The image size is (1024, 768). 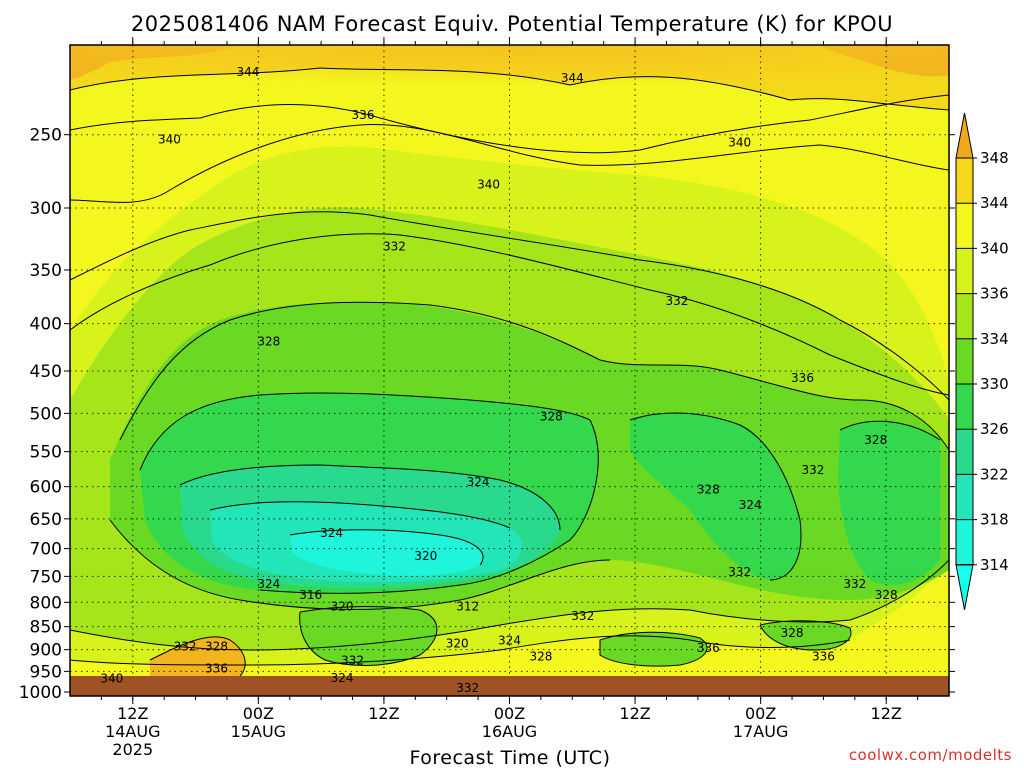 I want to click on x-tick-date: 16AUG, so click(x=509, y=731).